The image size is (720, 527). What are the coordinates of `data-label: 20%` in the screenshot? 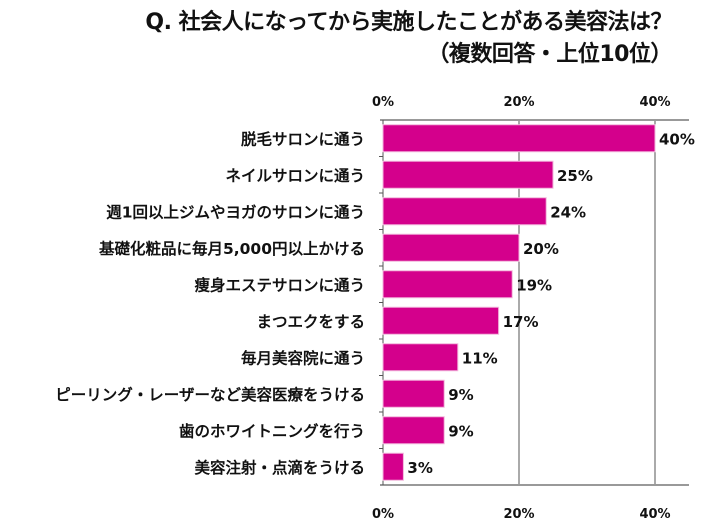 It's located at (541, 249).